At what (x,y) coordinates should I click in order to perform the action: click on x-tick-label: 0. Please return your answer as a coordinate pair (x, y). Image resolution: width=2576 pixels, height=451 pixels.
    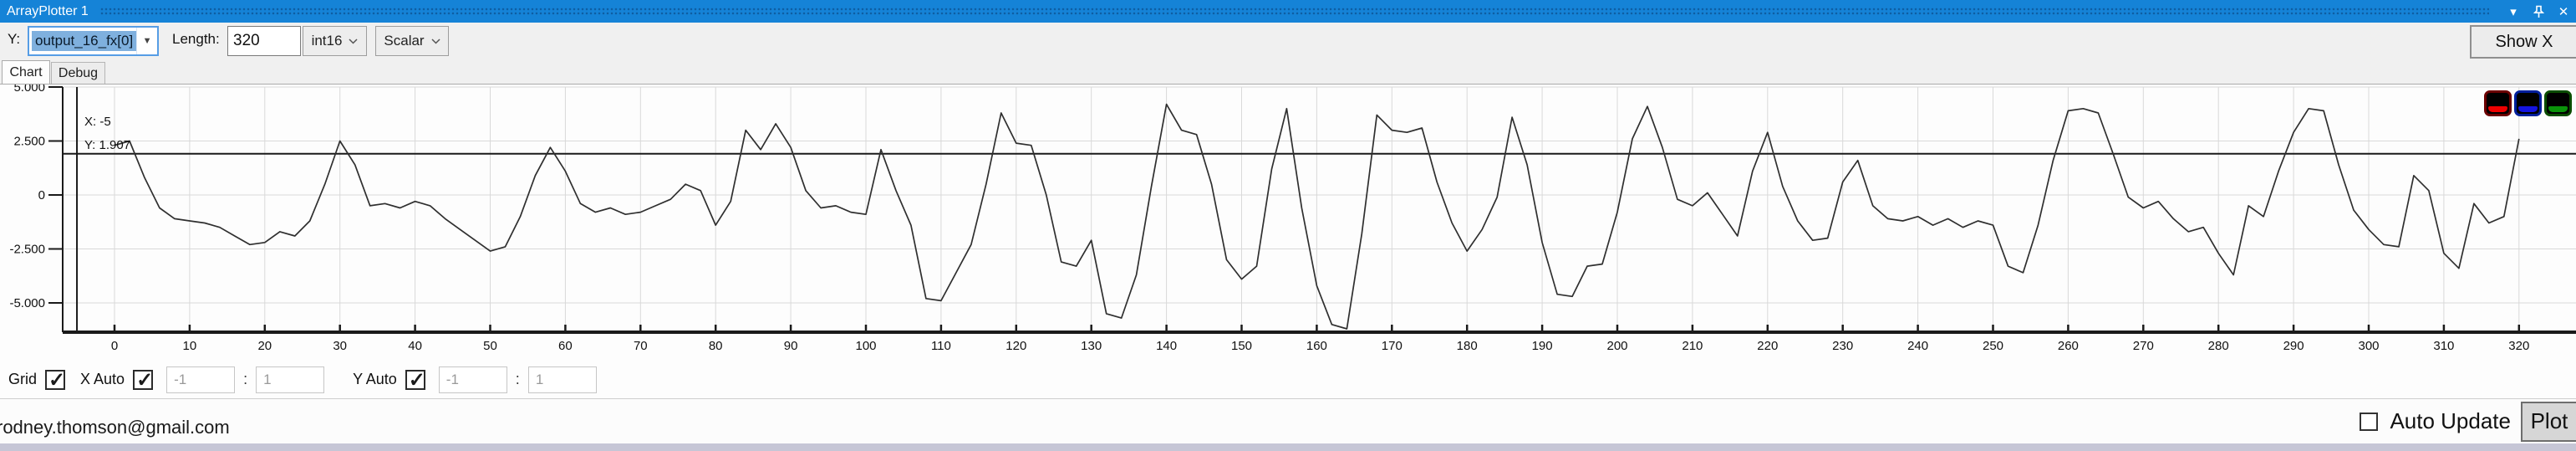
    Looking at the image, I should click on (114, 346).